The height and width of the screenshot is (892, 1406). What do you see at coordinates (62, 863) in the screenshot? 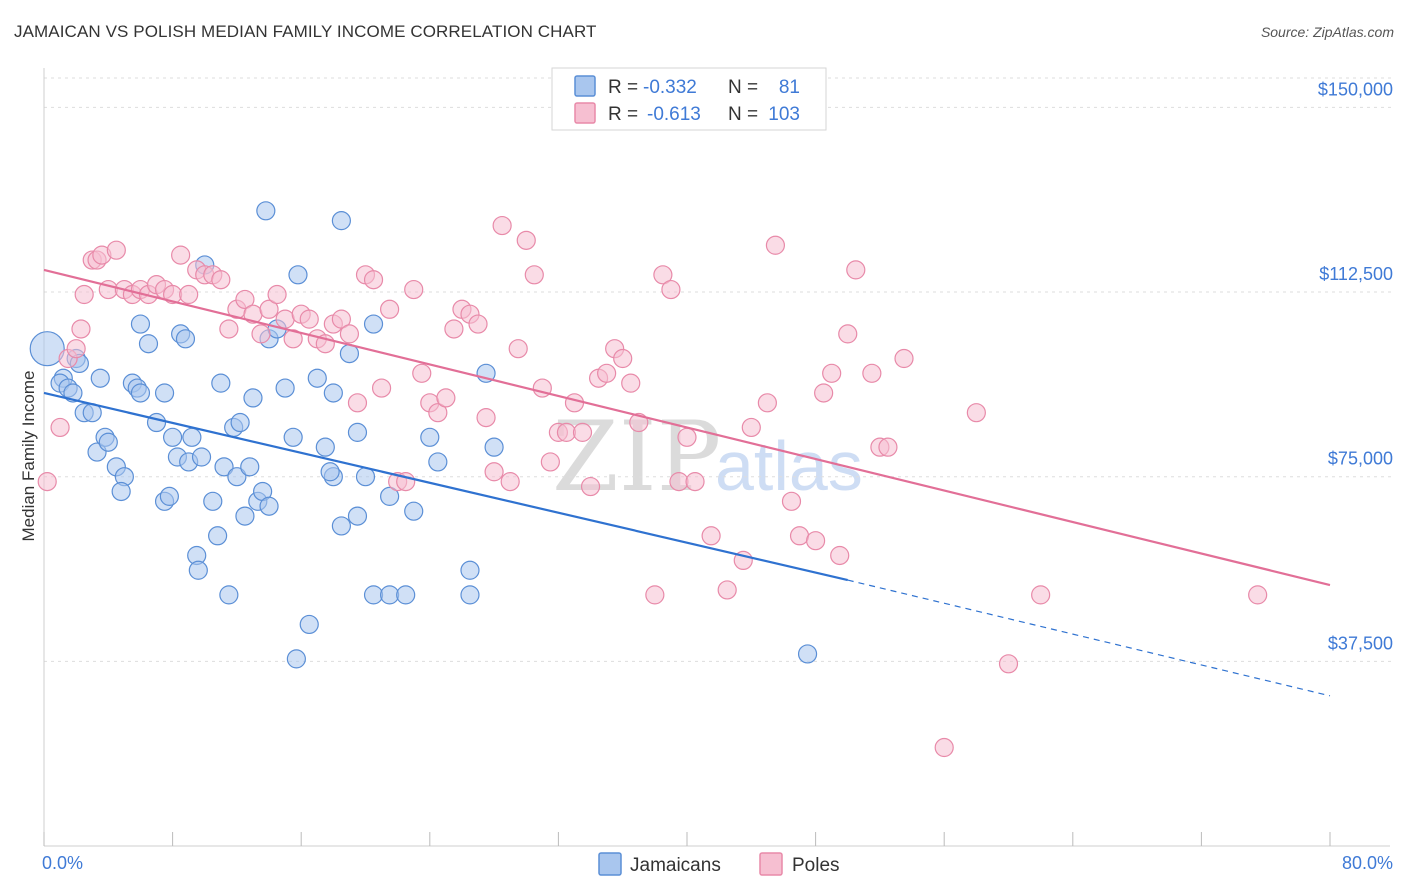
I see `x-tick-label-0: 0.0%` at bounding box center [62, 863].